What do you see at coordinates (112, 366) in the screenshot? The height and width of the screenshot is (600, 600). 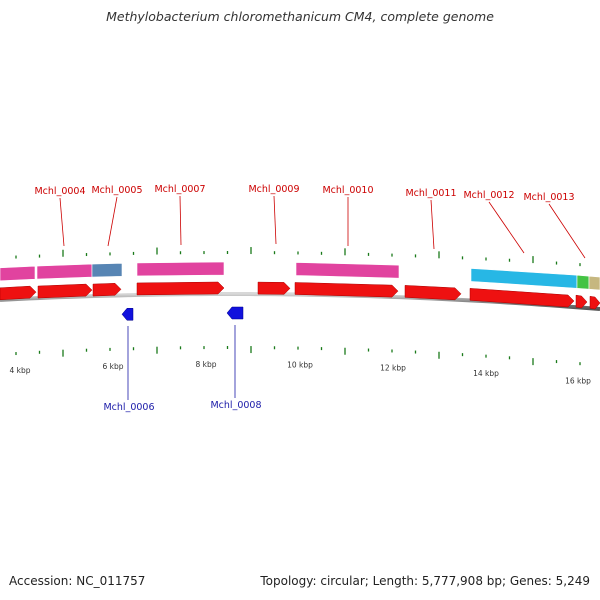 I see `scale-label: 6 kbp` at bounding box center [112, 366].